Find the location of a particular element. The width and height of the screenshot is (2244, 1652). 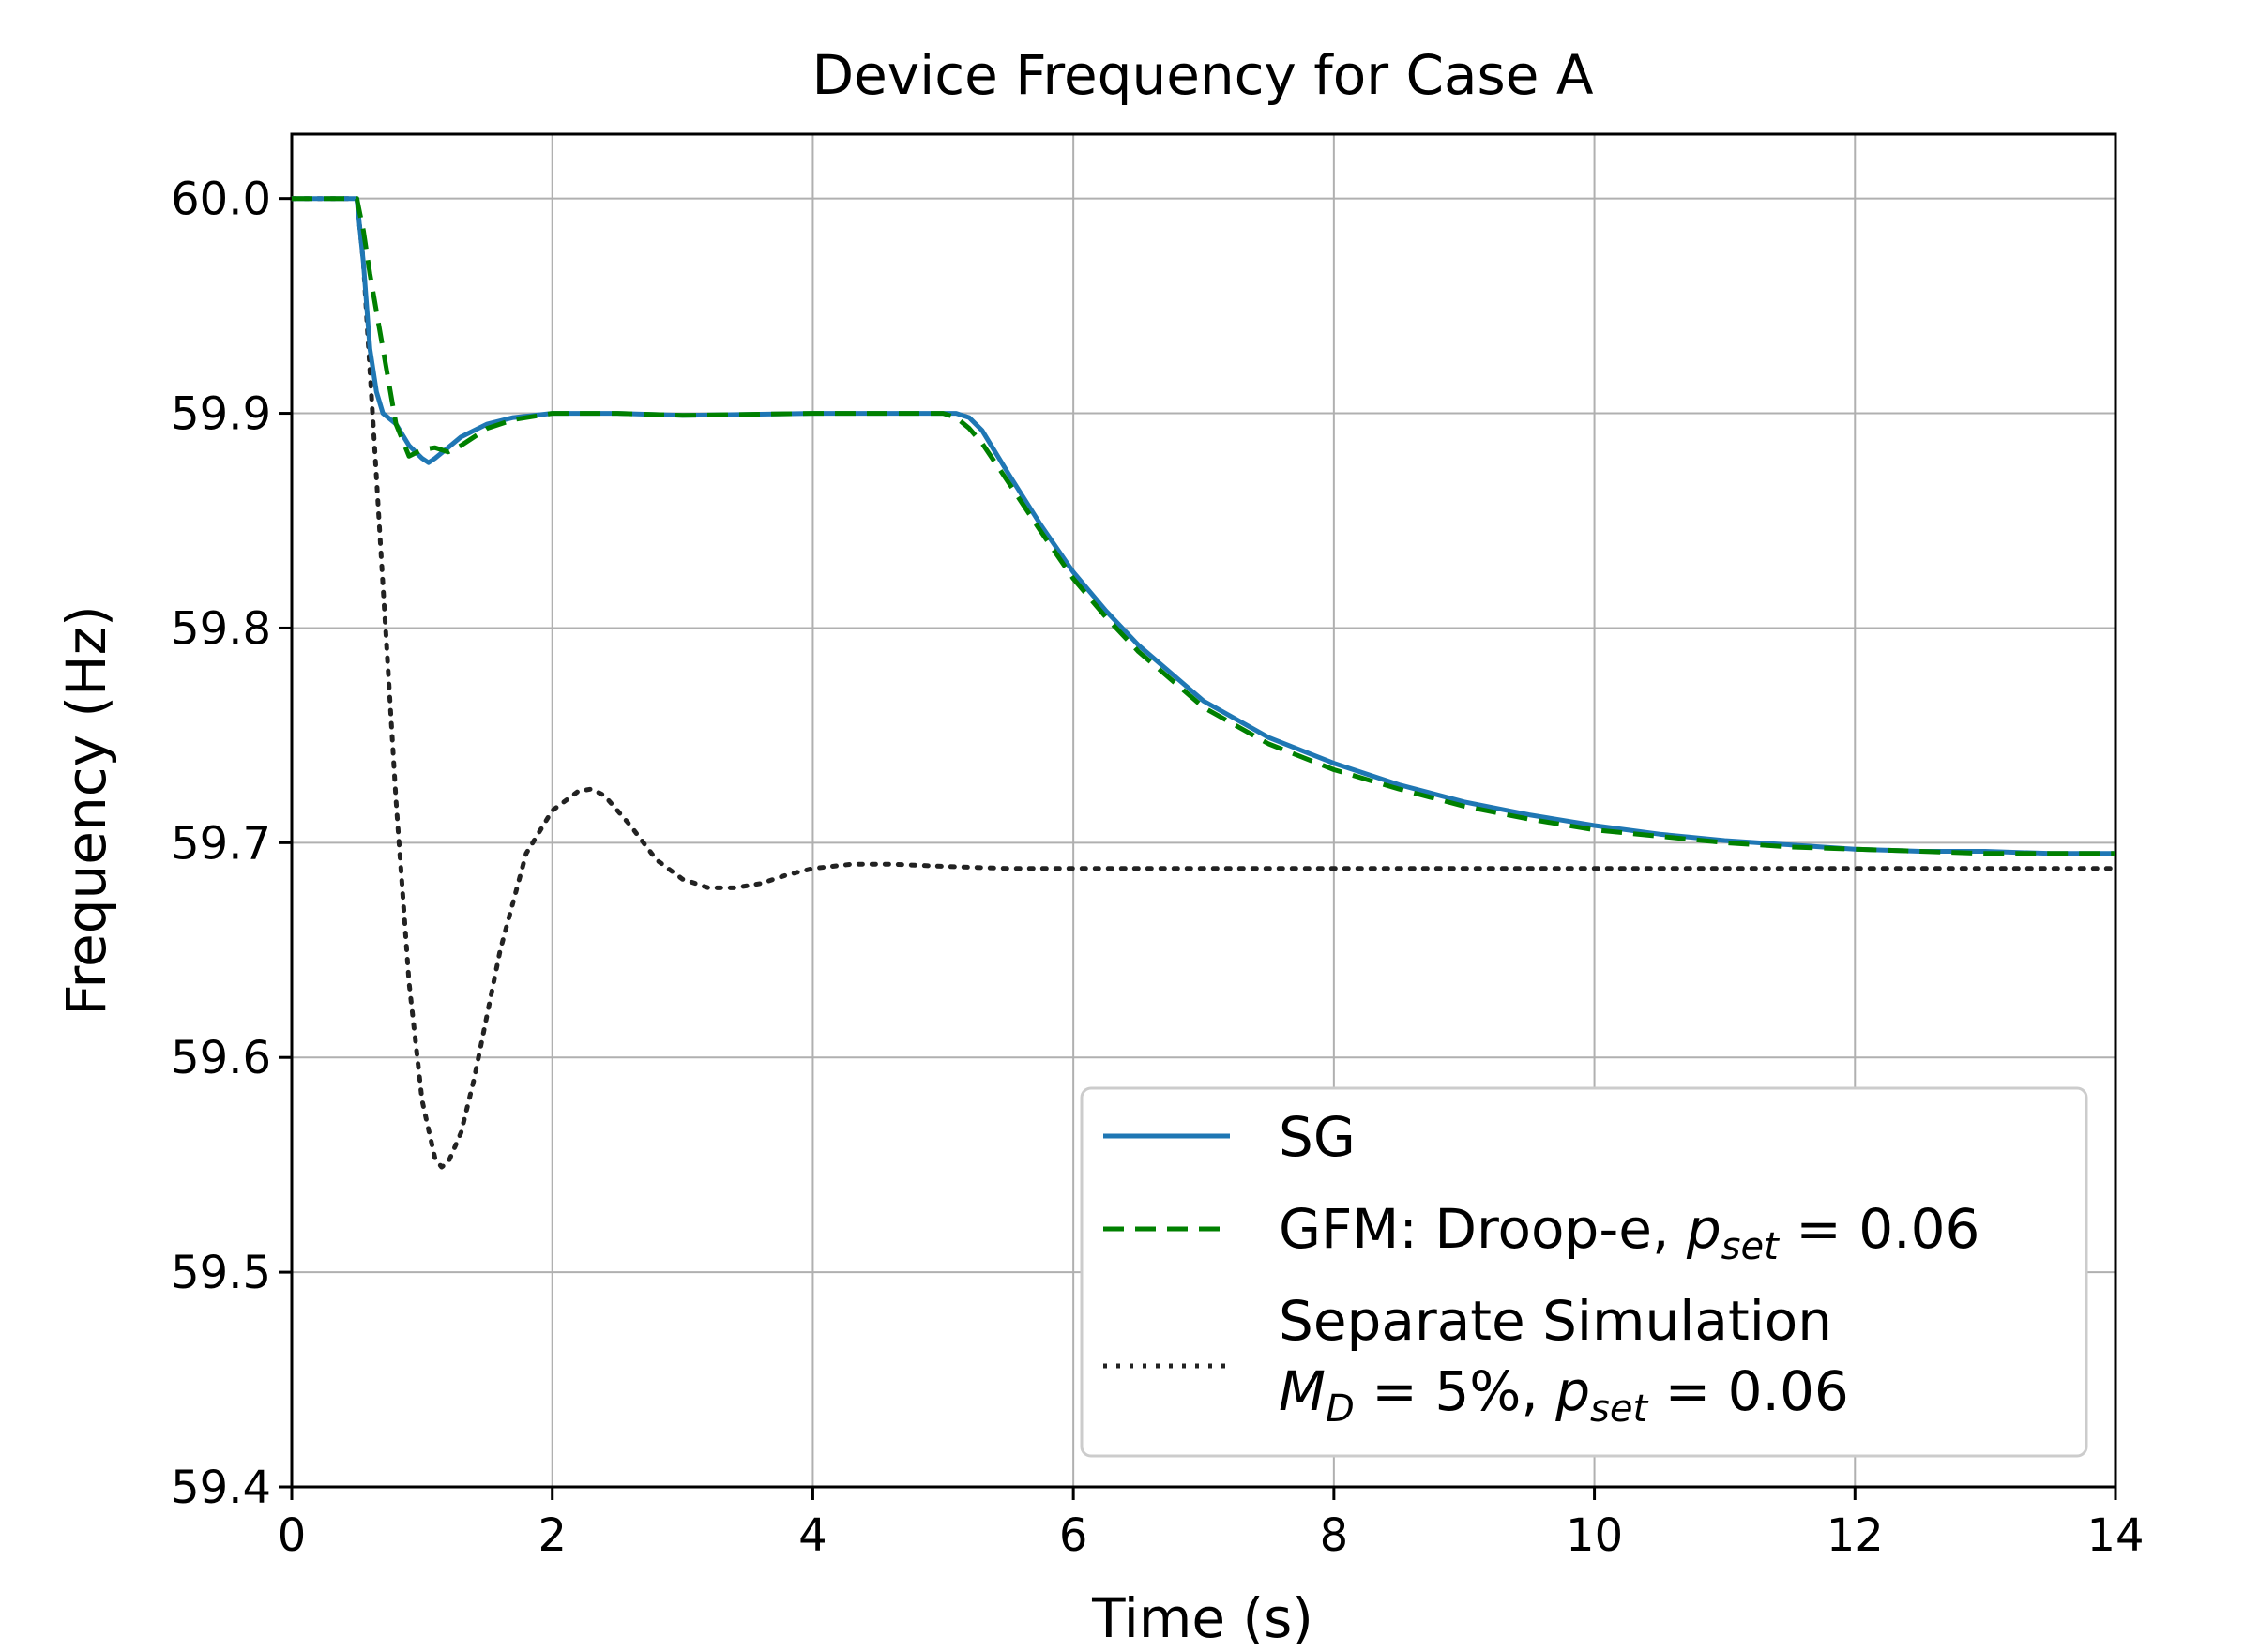

chart-title: Device Frequency for Case A is located at coordinates (1202, 75).